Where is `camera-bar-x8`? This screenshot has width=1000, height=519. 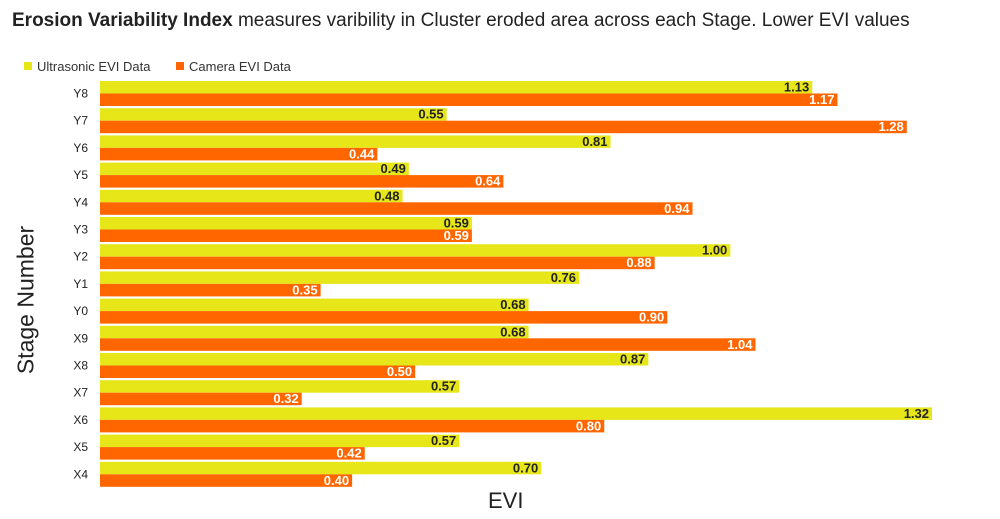
camera-bar-x8 is located at coordinates (258, 372).